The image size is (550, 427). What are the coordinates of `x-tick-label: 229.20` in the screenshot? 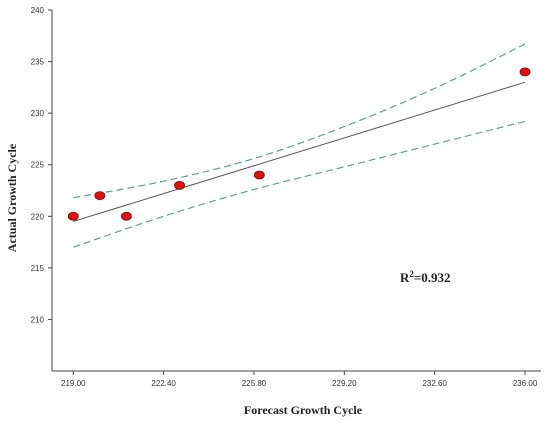 It's located at (344, 383).